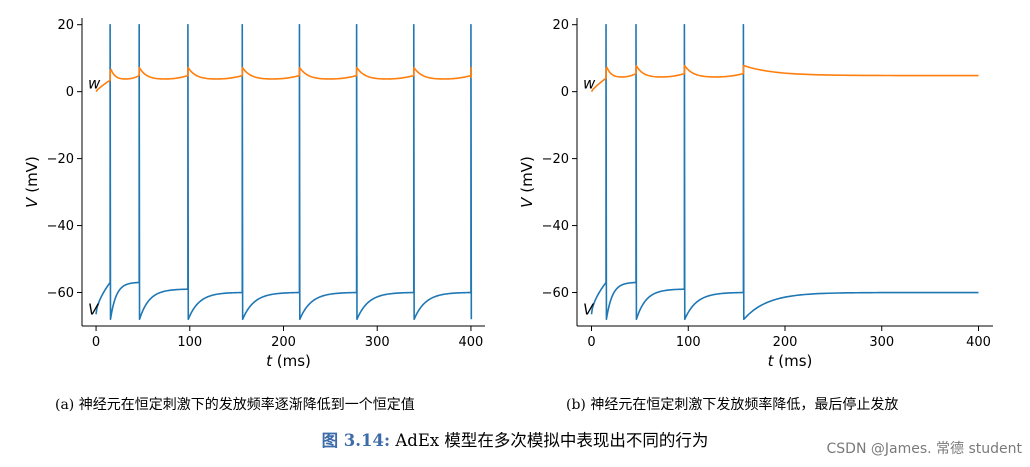 This screenshot has height=467, width=1030. I want to click on figure-caption: 图 3.14: AdEx 模型在多次模拟中表现出不同的行为, so click(515, 439).